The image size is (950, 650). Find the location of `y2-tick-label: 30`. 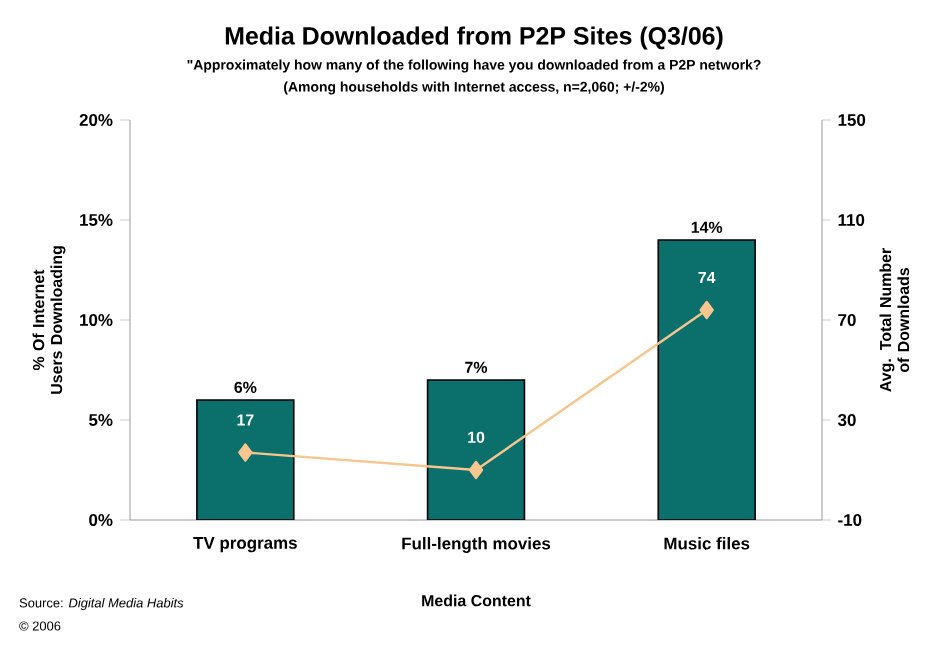

y2-tick-label: 30 is located at coordinates (846, 420).